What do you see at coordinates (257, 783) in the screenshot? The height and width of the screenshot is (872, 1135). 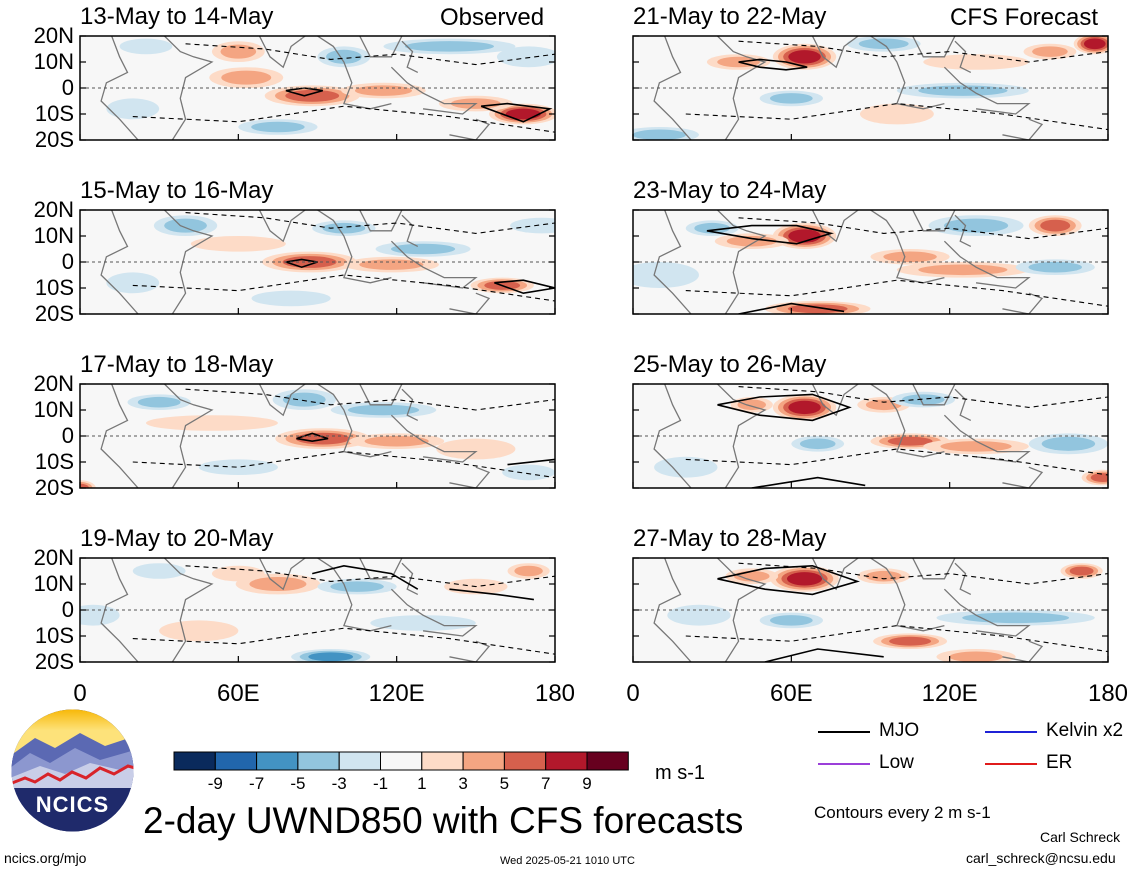 I see `colorbar-tick-label: -7` at bounding box center [257, 783].